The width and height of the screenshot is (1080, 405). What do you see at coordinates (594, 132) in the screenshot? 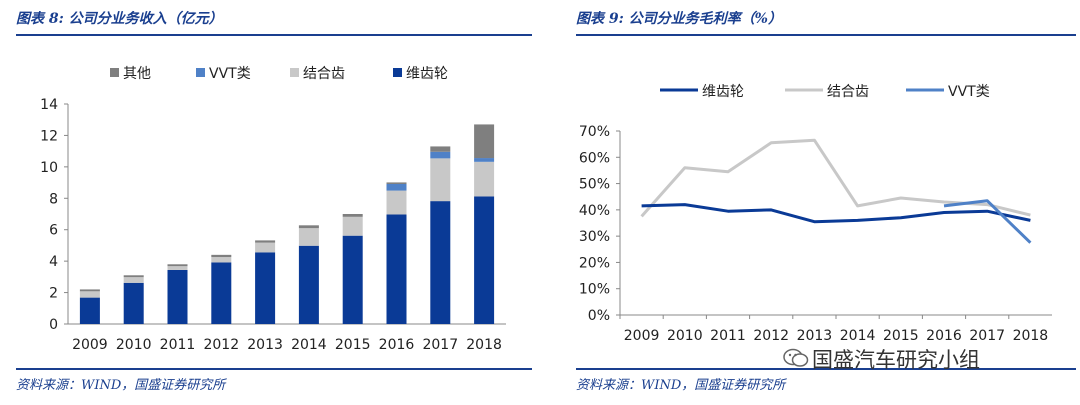
I see `y-tick-label: 70%` at bounding box center [594, 132].